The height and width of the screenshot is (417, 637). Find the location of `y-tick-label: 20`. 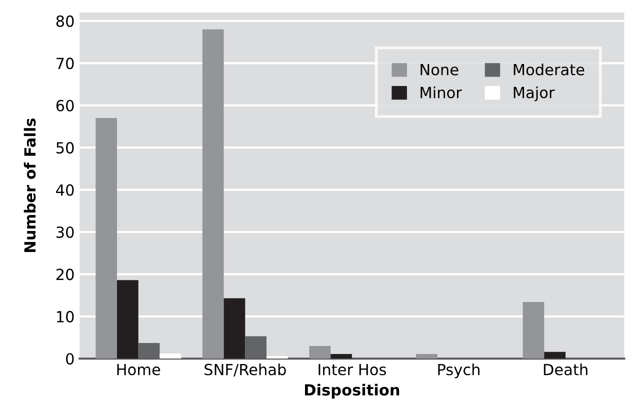

y-tick-label: 20 is located at coordinates (65, 274).